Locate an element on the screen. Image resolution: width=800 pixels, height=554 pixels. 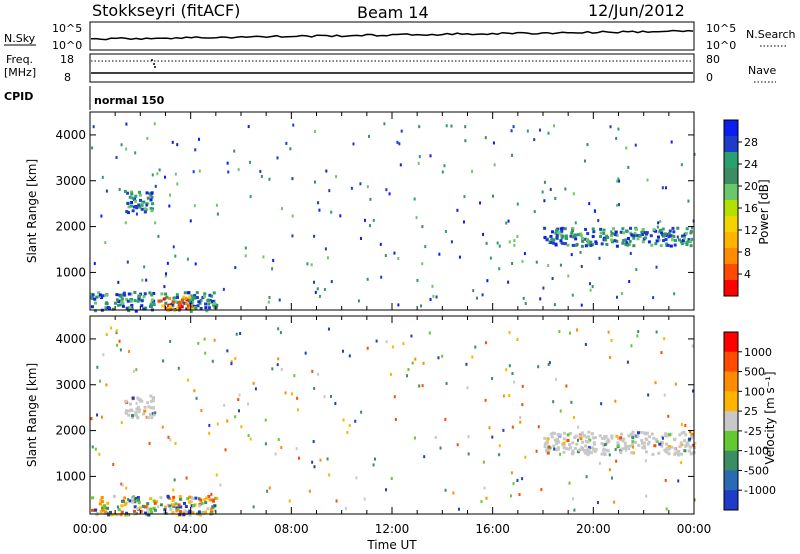
cpid-label: CPID is located at coordinates (18, 96).